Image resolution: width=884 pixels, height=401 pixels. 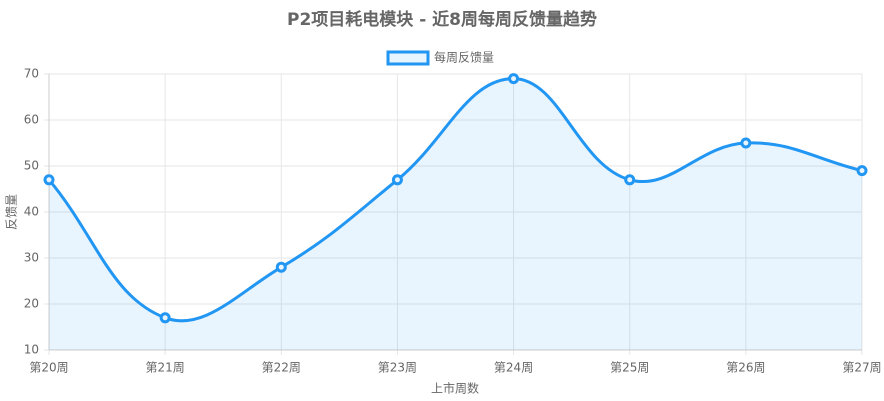 I want to click on x-tick-label: 第22周, so click(x=281, y=368).